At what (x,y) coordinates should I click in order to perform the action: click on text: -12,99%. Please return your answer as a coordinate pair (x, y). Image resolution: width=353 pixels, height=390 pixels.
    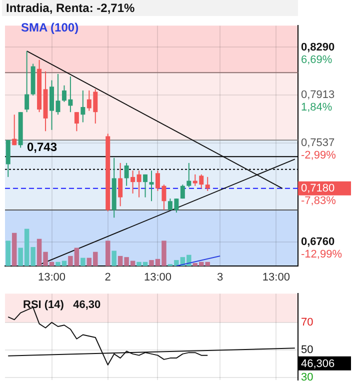
    Looking at the image, I should click on (321, 254).